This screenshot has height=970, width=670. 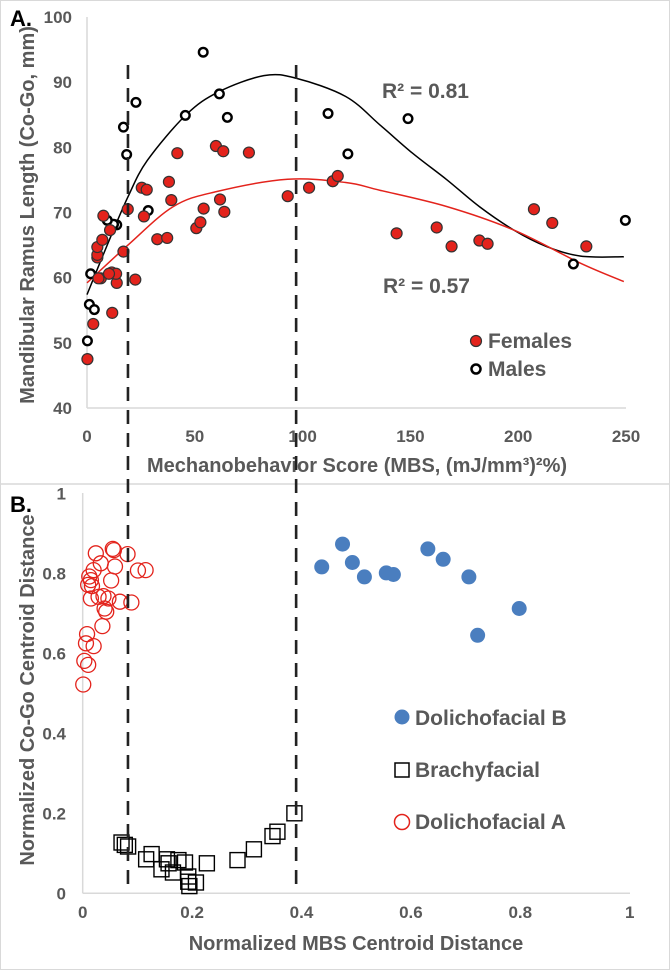 What do you see at coordinates (425, 91) in the screenshot?
I see `trendline-label-males: R² = 0.81` at bounding box center [425, 91].